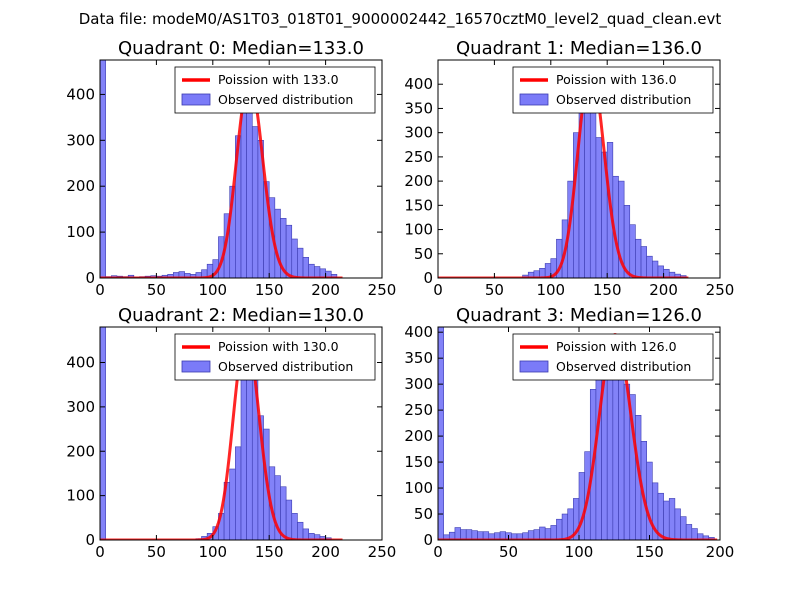 This screenshot has height=600, width=800. What do you see at coordinates (275, 90) in the screenshot?
I see `legend: Poission with 133.0 Observed distribution` at bounding box center [275, 90].